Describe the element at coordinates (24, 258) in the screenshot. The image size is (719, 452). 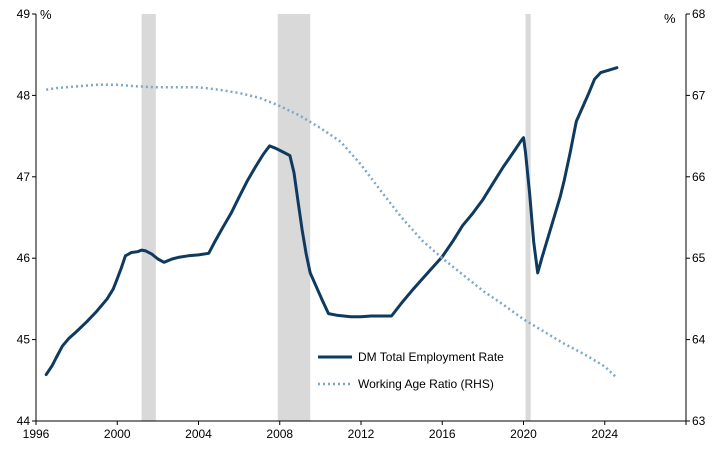
I see `left-tick-label: 46` at that location.